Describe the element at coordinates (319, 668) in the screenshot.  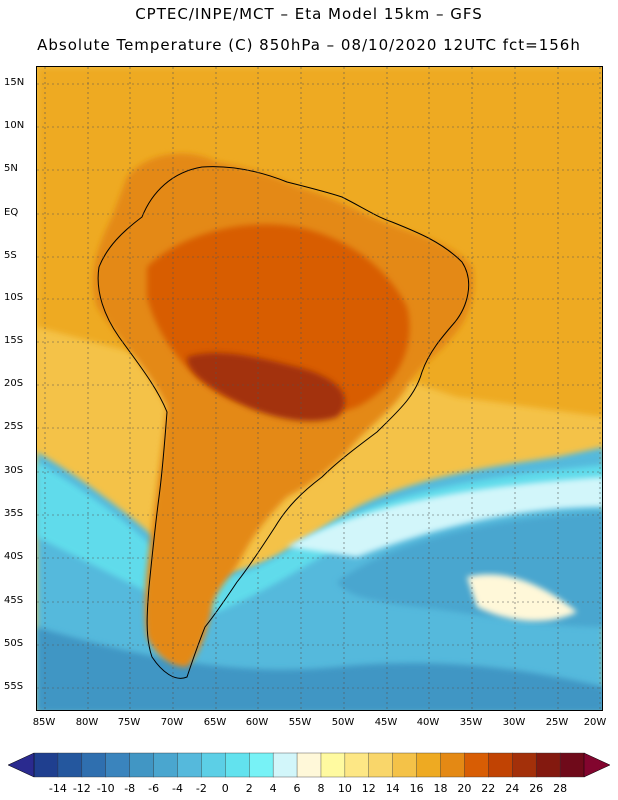
I see `southern-deep-cold` at that location.